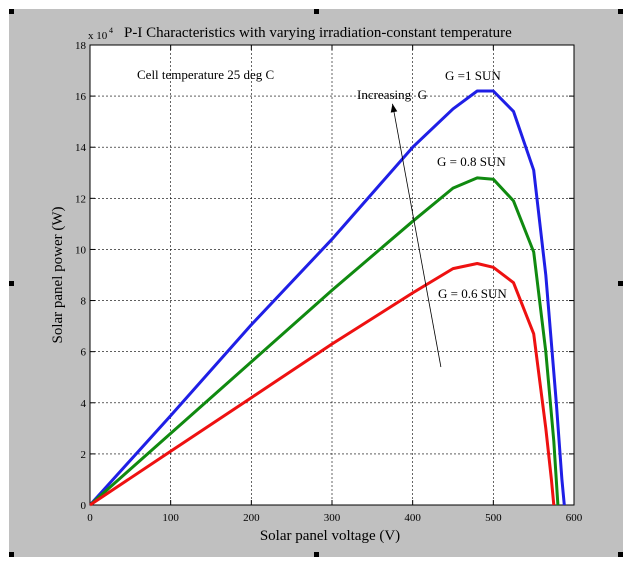 The width and height of the screenshot is (632, 571). Describe the element at coordinates (84, 506) in the screenshot. I see `y-tick-label: 0` at that location.